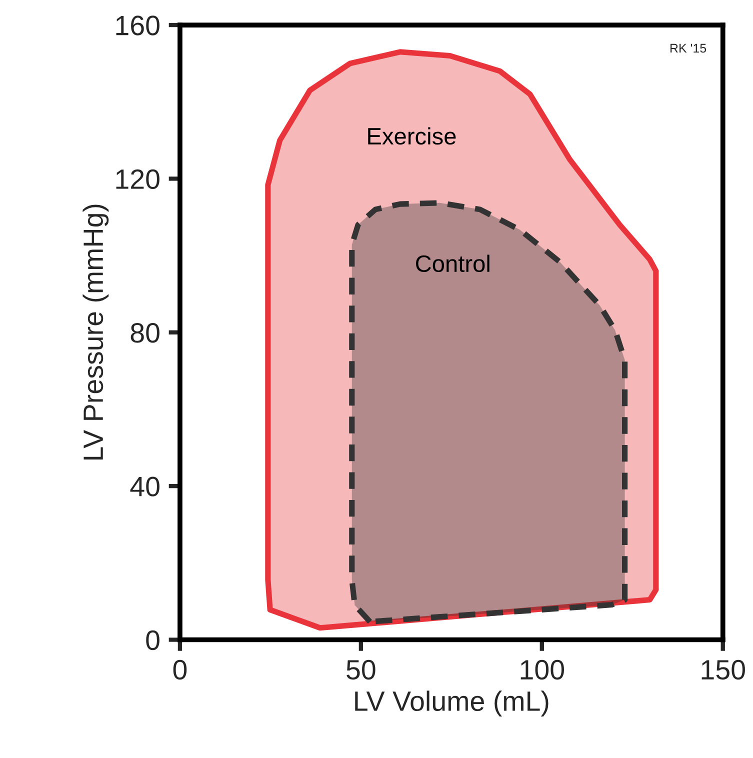 The width and height of the screenshot is (753, 758). I want to click on y-tick-label: 120, so click(138, 179).